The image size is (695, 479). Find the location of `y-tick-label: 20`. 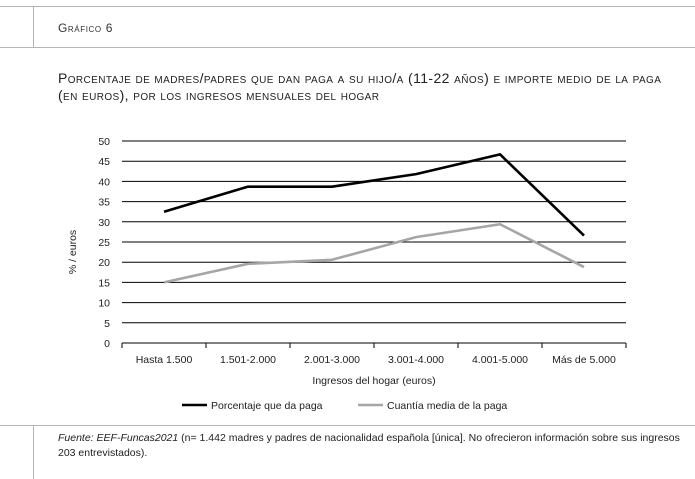

y-tick-label: 20 is located at coordinates (104, 263).